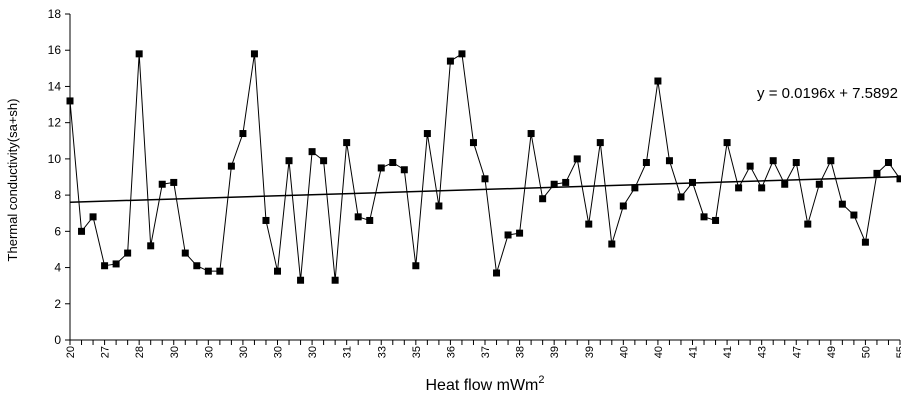 This screenshot has height=400, width=901. Describe the element at coordinates (55, 14) in the screenshot. I see `y-tick-label: 18` at that location.